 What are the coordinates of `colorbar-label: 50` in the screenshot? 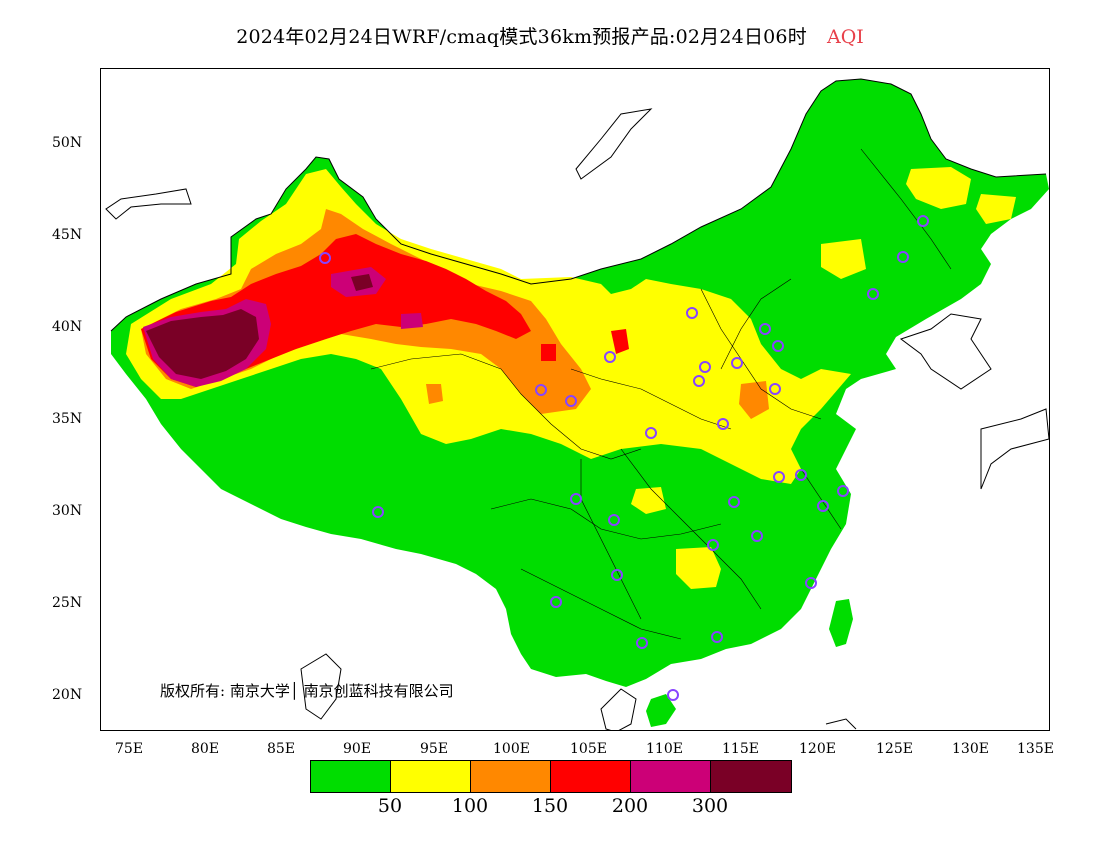 It's located at (390, 806).